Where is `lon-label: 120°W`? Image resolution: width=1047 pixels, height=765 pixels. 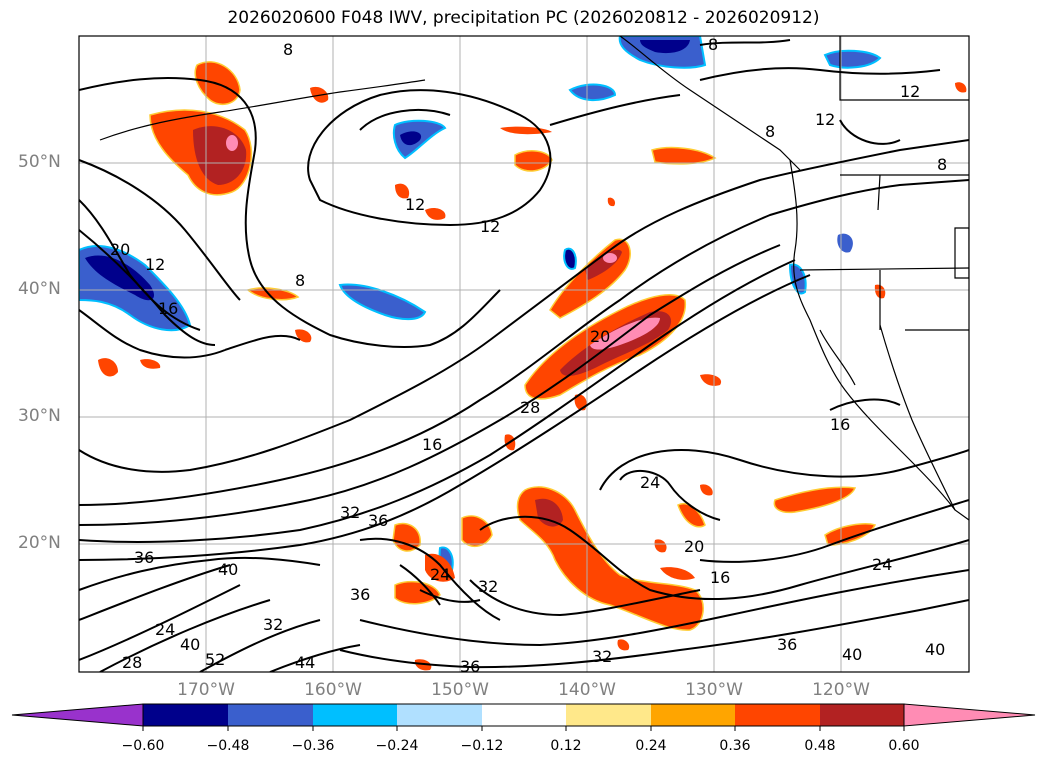
lon-label: 120°W is located at coordinates (841, 690).